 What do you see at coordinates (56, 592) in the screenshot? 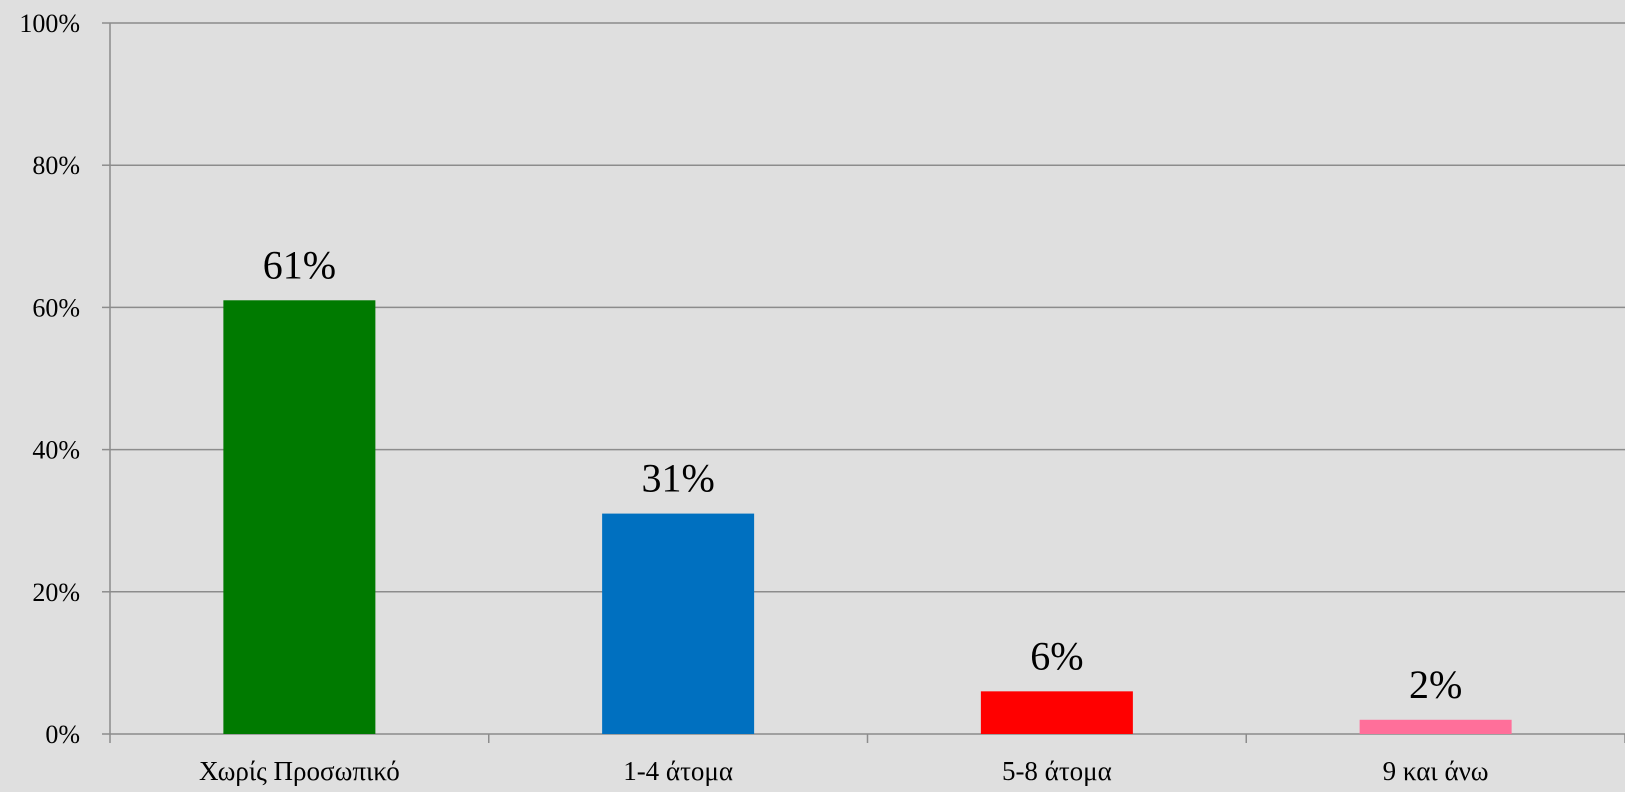
I see `y-tick-label: 20%` at bounding box center [56, 592].